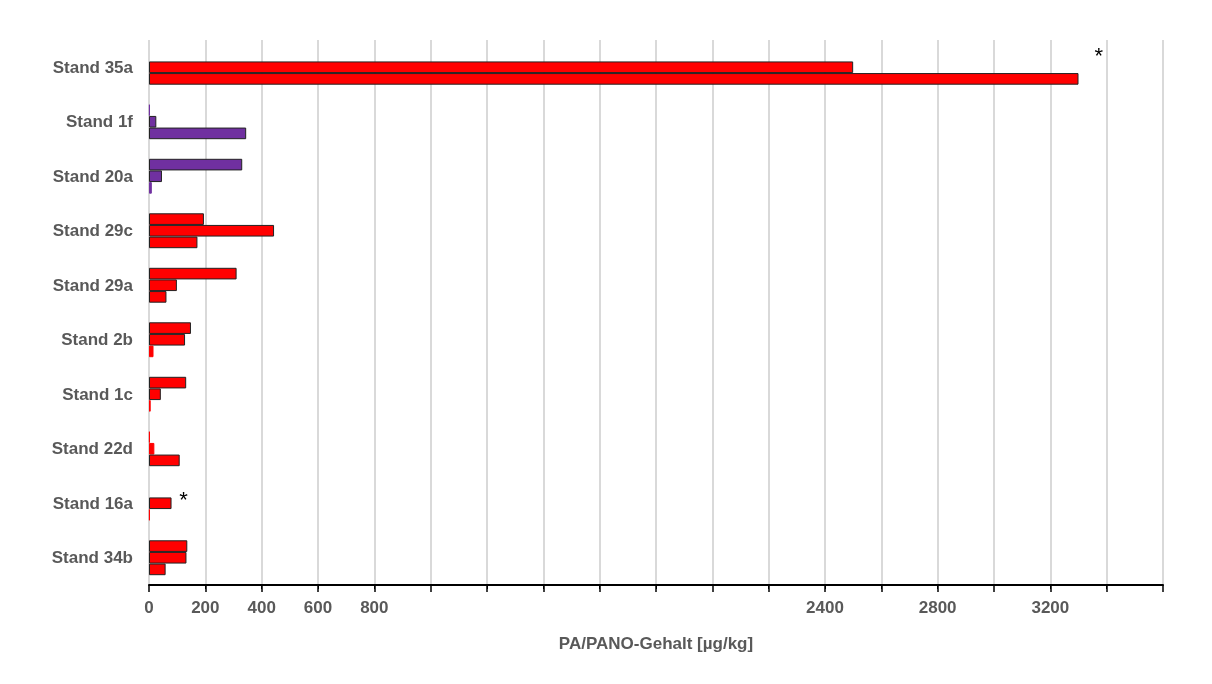 This screenshot has width=1212, height=684. I want to click on y-tick-label: Stand 20a, so click(93, 176).